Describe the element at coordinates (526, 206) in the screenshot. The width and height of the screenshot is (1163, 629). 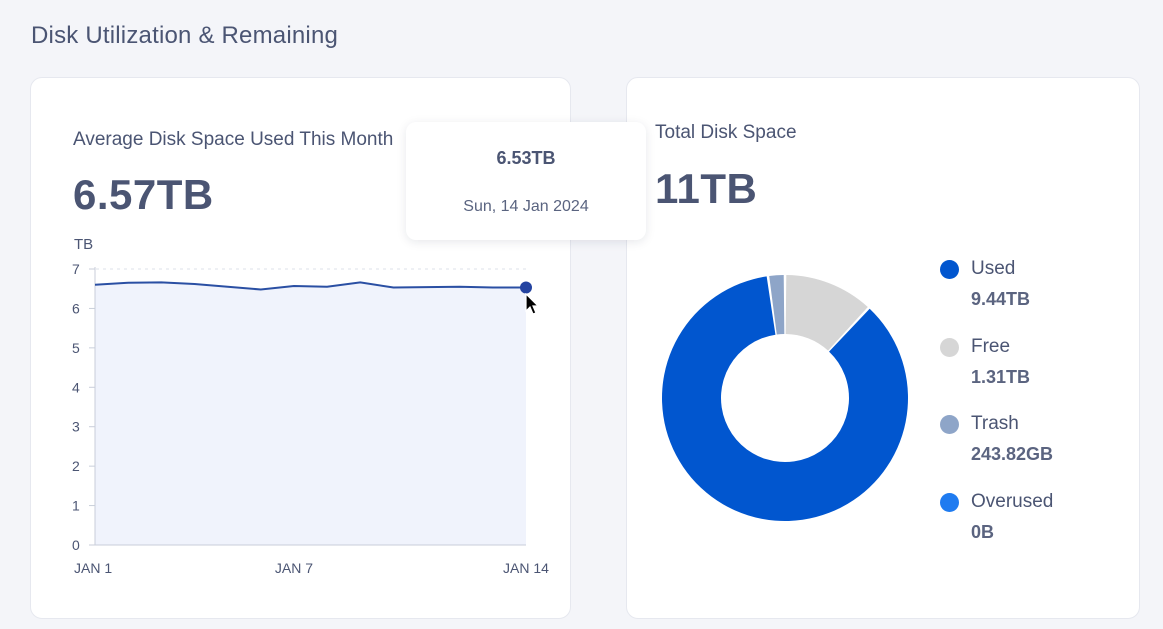
I see `tooltip-date: Sun, 14 Jan 2024` at that location.